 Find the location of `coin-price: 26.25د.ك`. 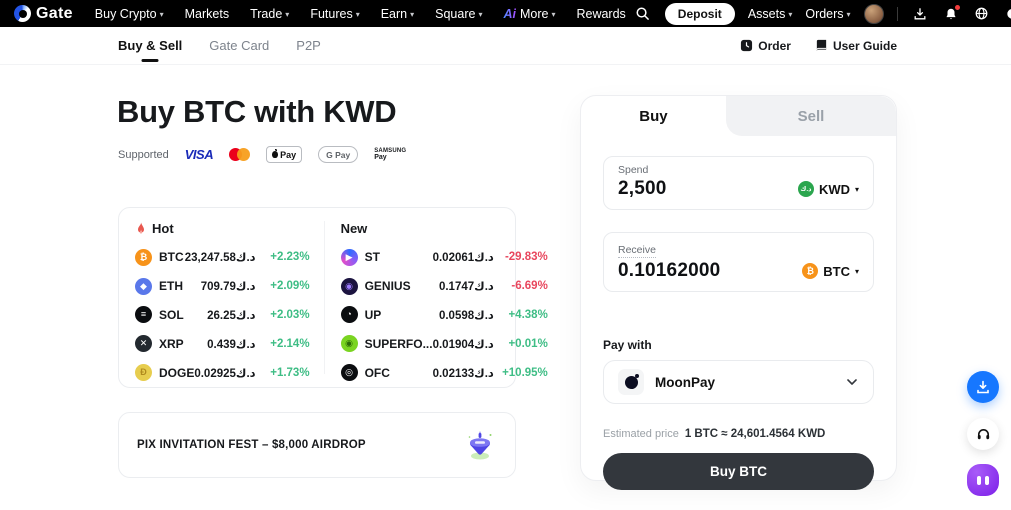

coin-price: 26.25د.ك is located at coordinates (231, 315).